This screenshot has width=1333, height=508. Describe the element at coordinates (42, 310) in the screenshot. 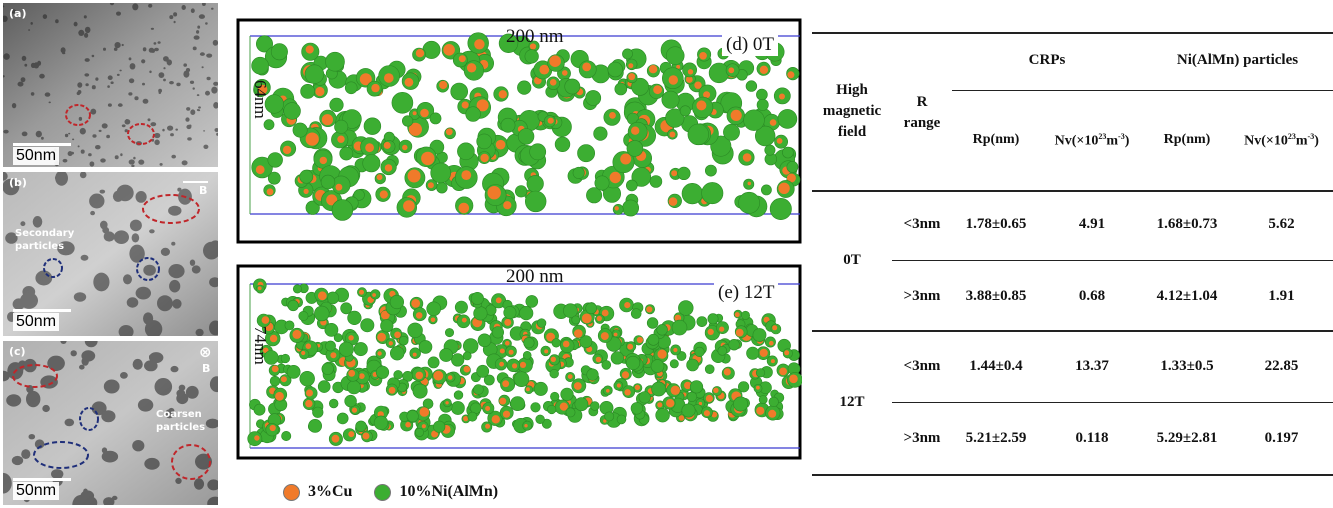

I see `scale-bar-b` at that location.